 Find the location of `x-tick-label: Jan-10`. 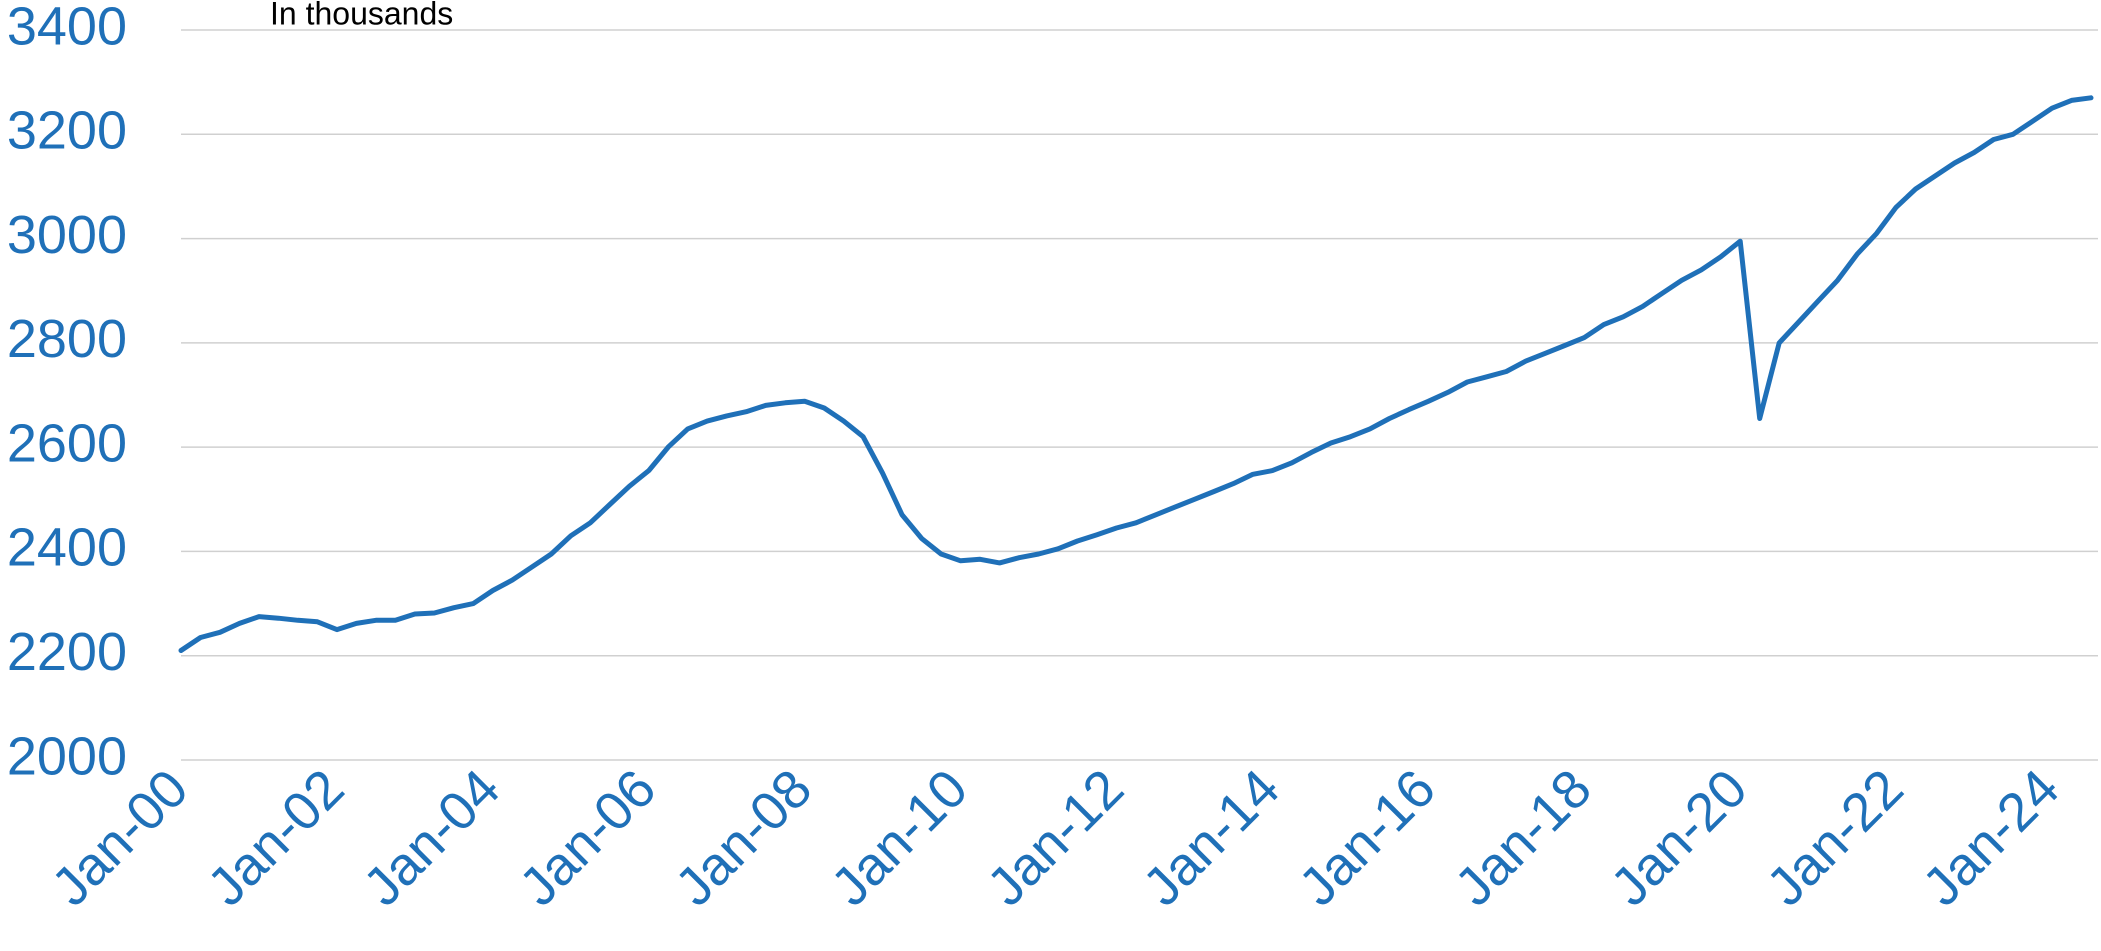

x-tick-label: Jan-10 is located at coordinates (899, 837).